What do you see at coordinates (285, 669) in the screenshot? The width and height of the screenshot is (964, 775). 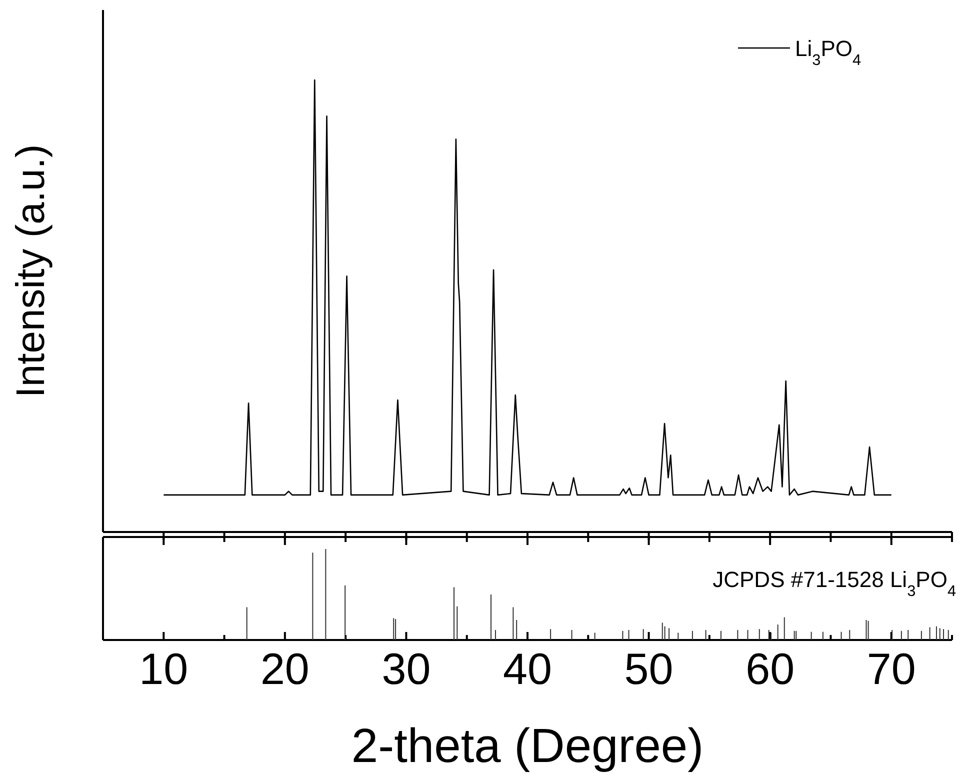 I see `x-tick-label: 20` at bounding box center [285, 669].